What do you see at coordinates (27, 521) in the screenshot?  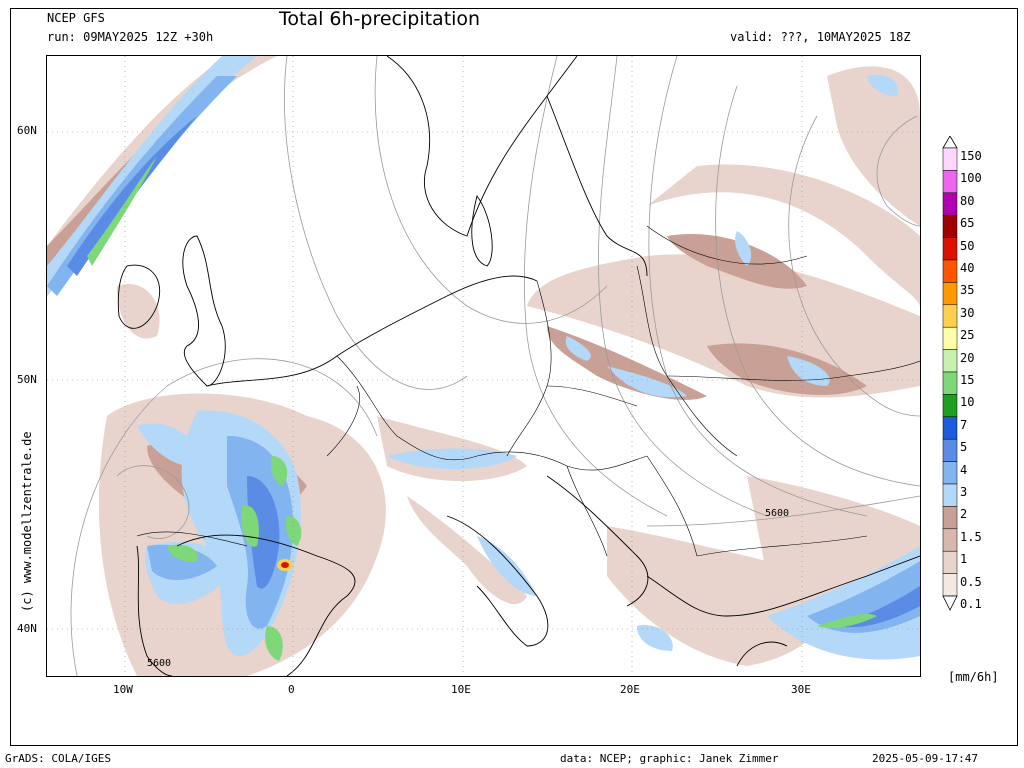 I see `copyright-label: (c) www.modellzentrale.de` at bounding box center [27, 521].